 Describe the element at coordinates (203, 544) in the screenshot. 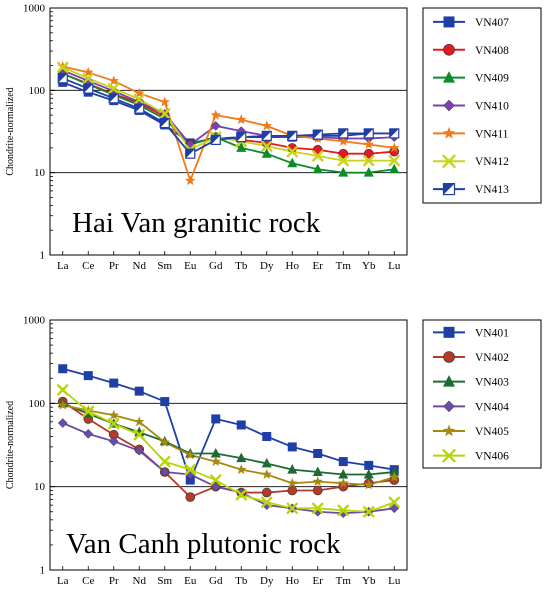

I see `chart-title: Van Canh plutonic rock` at that location.